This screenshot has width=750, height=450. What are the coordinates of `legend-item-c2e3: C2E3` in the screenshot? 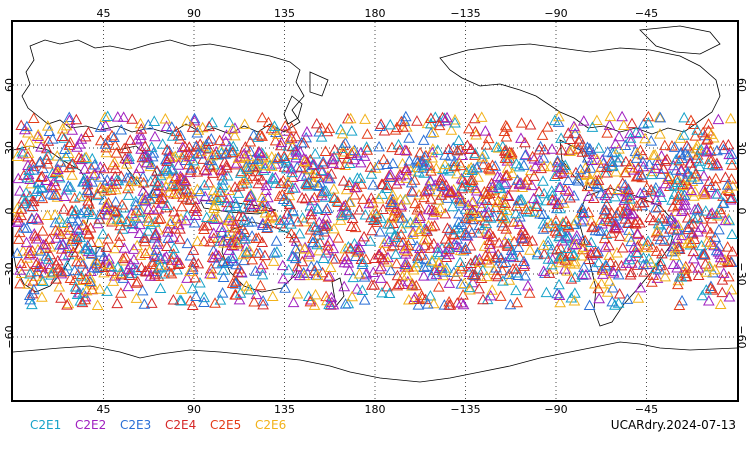 It's located at (136, 425).